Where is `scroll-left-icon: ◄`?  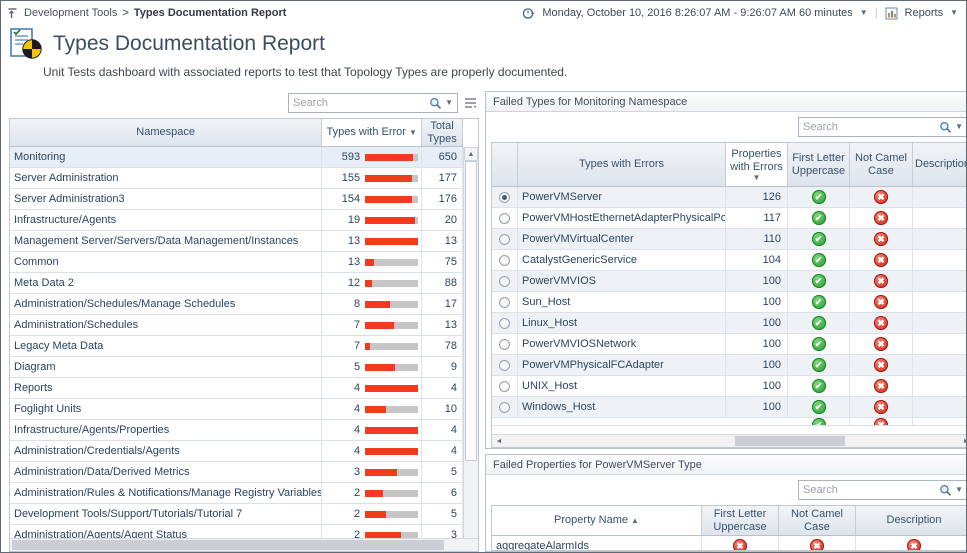 scroll-left-icon: ◄ is located at coordinates (499, 441).